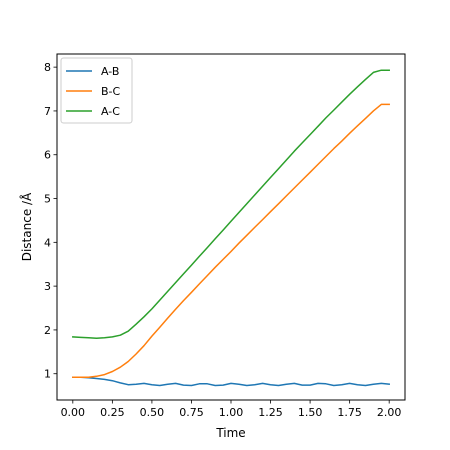 The width and height of the screenshot is (450, 450). I want to click on legend-box, so click(96, 90).